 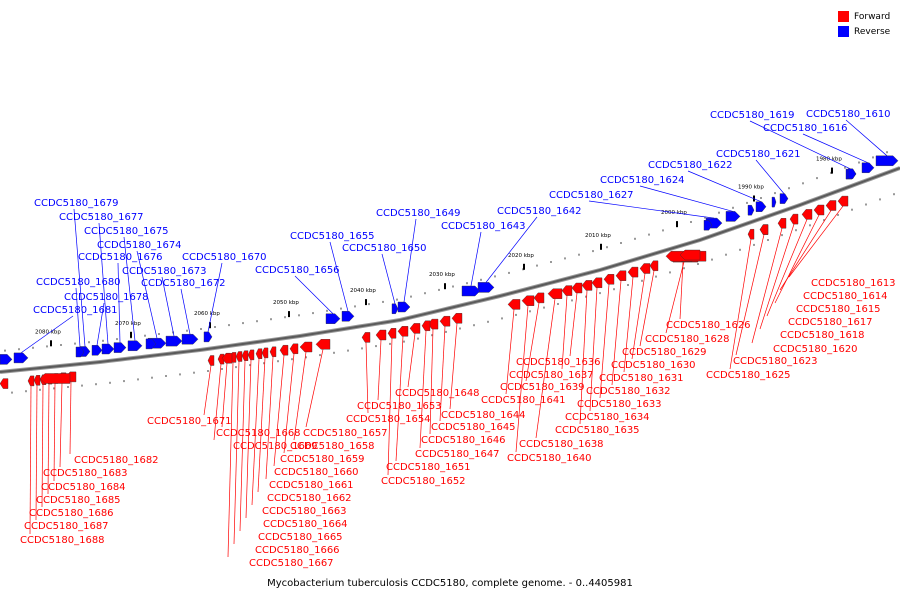 What do you see at coordinates (332, 446) in the screenshot?
I see `forward-gene-label: CCDC5180_1658` at bounding box center [332, 446].